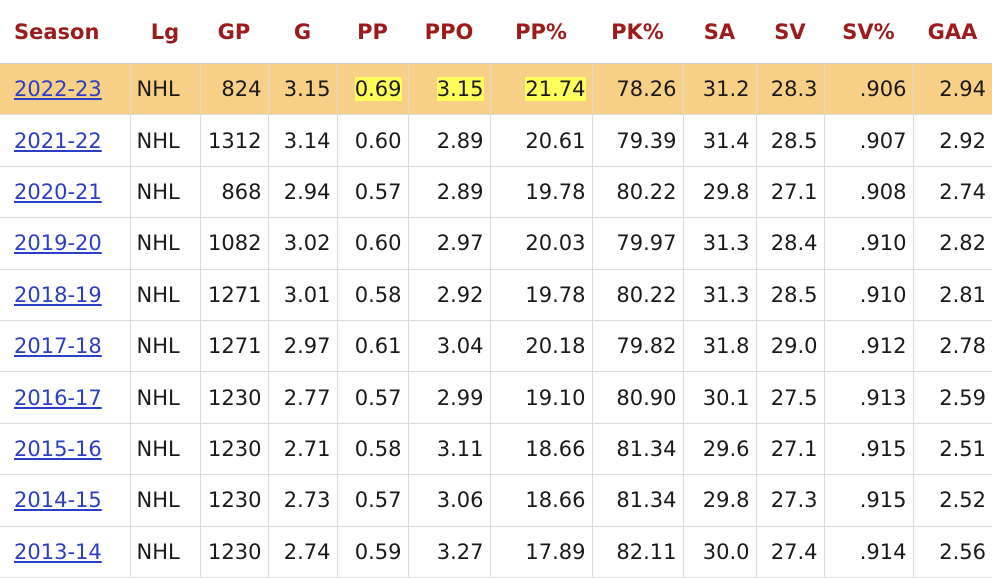 The width and height of the screenshot is (992, 578). I want to click on cell-text: 30.0, so click(726, 551).